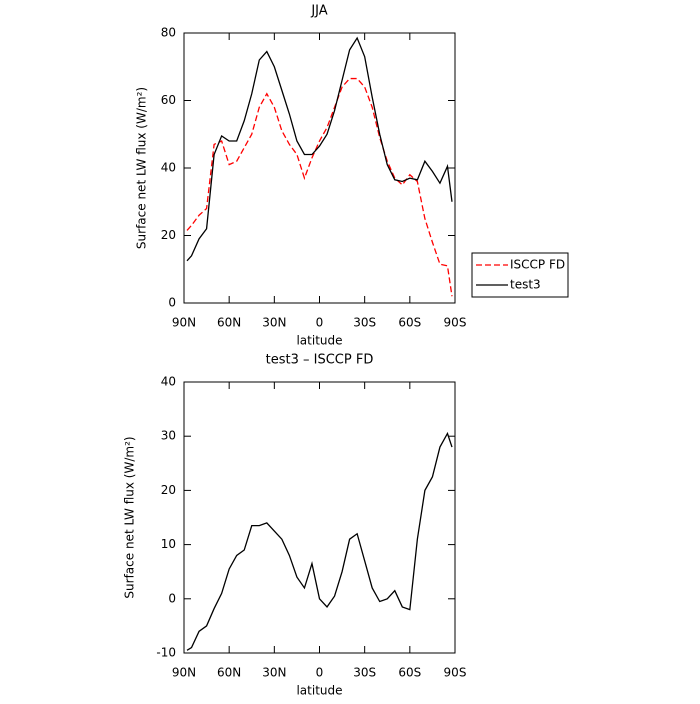 The height and width of the screenshot is (704, 700). Describe the element at coordinates (520, 275) in the screenshot. I see `legend-box` at that location.